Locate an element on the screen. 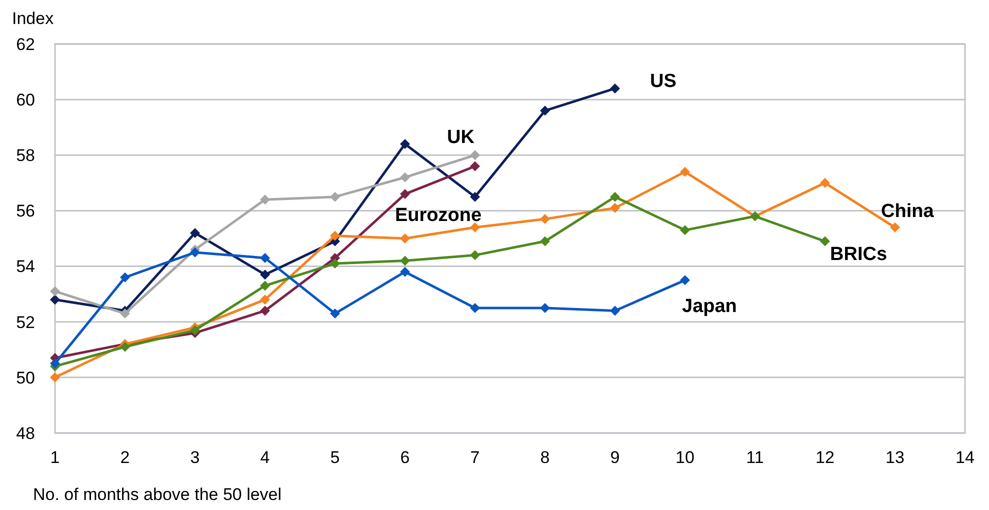 This screenshot has height=510, width=989. x-tick-label: 13 is located at coordinates (895, 457).